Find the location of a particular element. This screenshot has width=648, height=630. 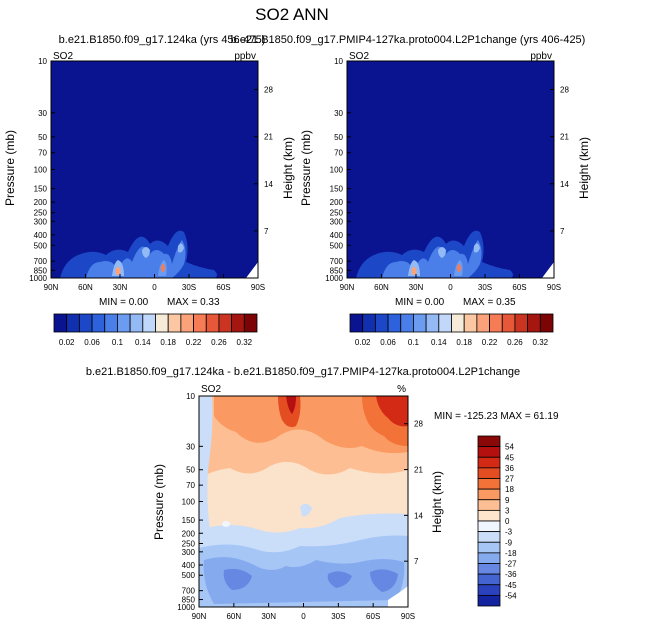

p3-ytick-label: 100 is located at coordinates (189, 502).